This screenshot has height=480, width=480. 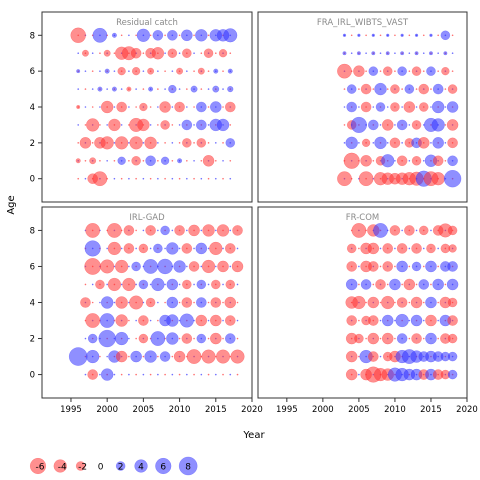 What do you see at coordinates (363, 23) in the screenshot?
I see `panel-title: FRA_IRL_WIBTS_VAST` at bounding box center [363, 23].